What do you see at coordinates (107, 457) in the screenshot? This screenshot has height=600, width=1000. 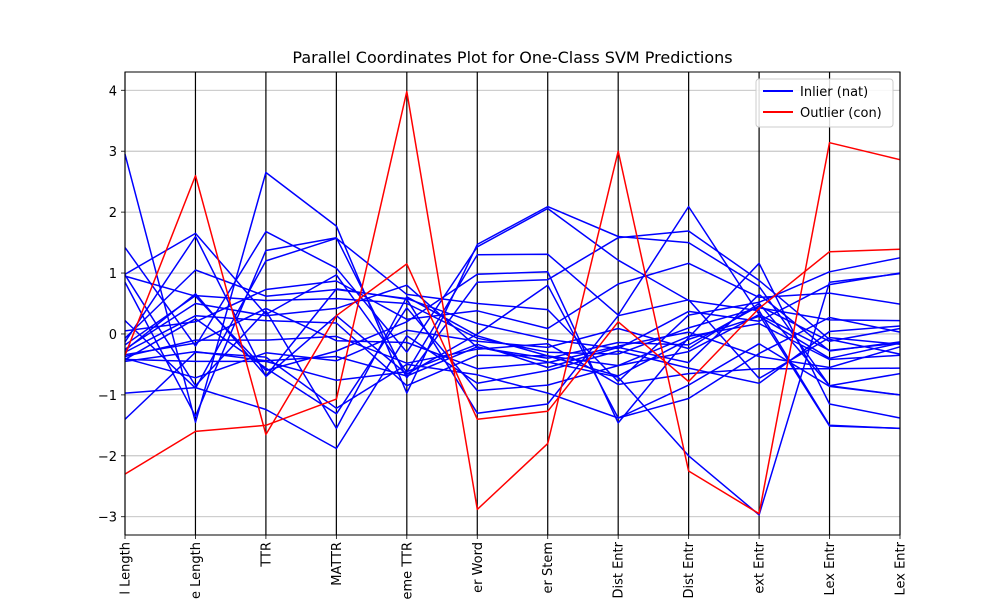 I see `y-tick-label: −2` at bounding box center [107, 457].